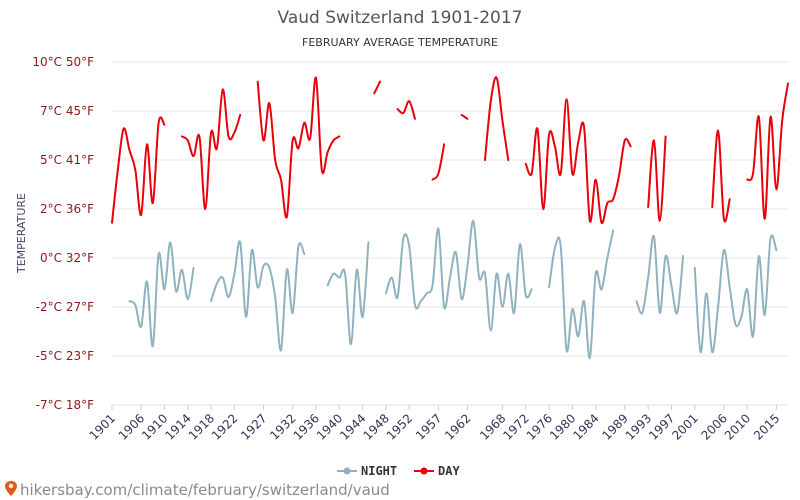 This screenshot has width=800, height=500. I want to click on x-tick-label: 1980, so click(562, 426).